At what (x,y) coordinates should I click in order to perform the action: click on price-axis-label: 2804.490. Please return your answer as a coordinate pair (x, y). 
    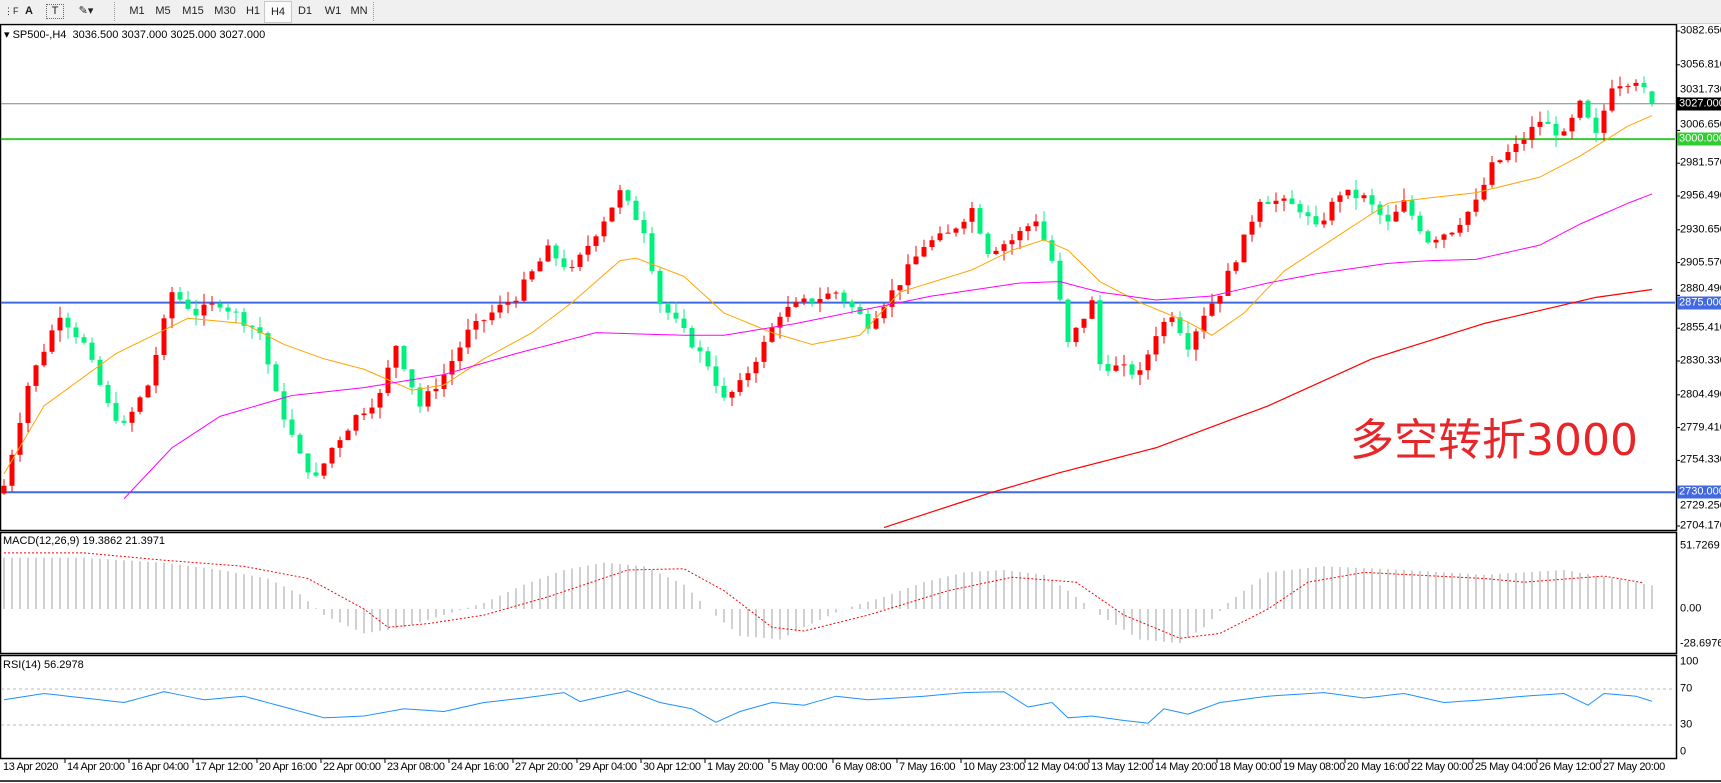
    Looking at the image, I should click on (1700, 394).